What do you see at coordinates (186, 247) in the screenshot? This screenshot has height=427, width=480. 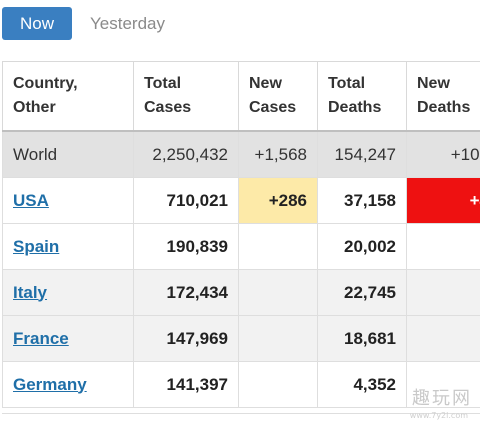 I see `total-cases-cell: 190,839` at bounding box center [186, 247].